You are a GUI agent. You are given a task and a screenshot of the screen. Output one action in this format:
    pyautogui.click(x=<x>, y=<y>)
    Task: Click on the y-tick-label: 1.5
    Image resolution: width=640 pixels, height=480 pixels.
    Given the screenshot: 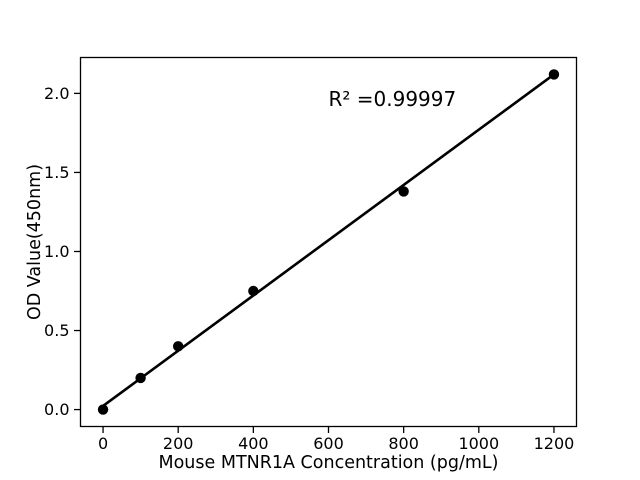 What is the action you would take?
    pyautogui.click(x=56, y=172)
    